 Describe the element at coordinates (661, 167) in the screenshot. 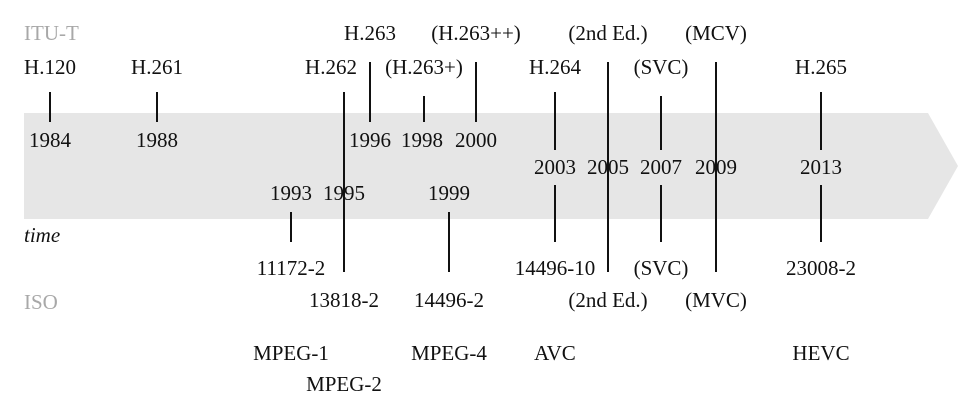

I see `year-2007: 2007` at that location.